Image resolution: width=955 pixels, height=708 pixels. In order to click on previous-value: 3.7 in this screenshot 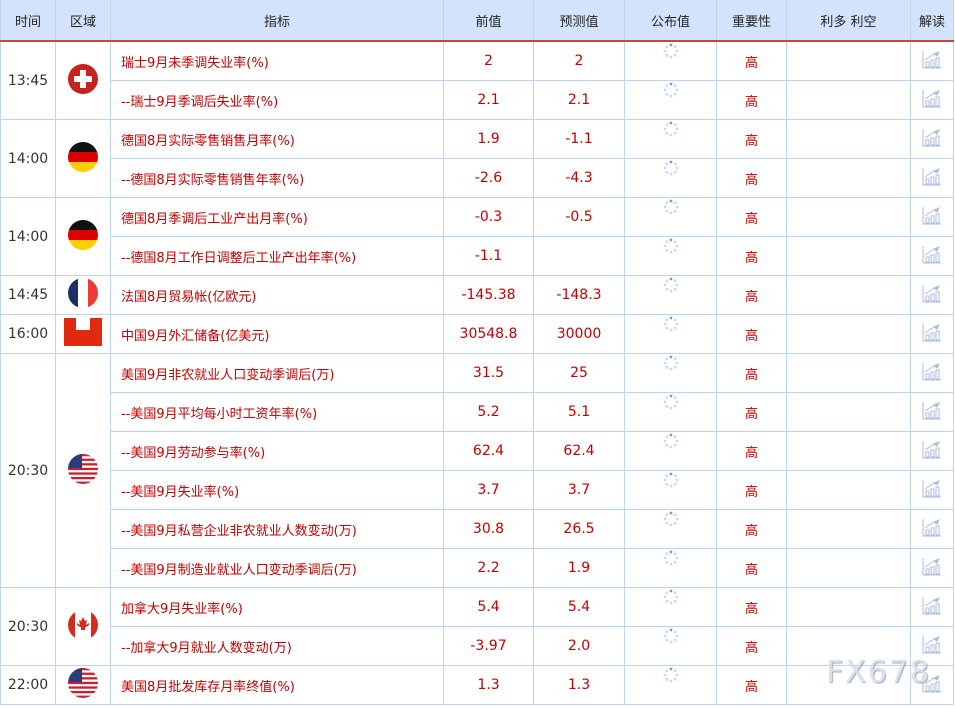, I will do `click(488, 490)`.